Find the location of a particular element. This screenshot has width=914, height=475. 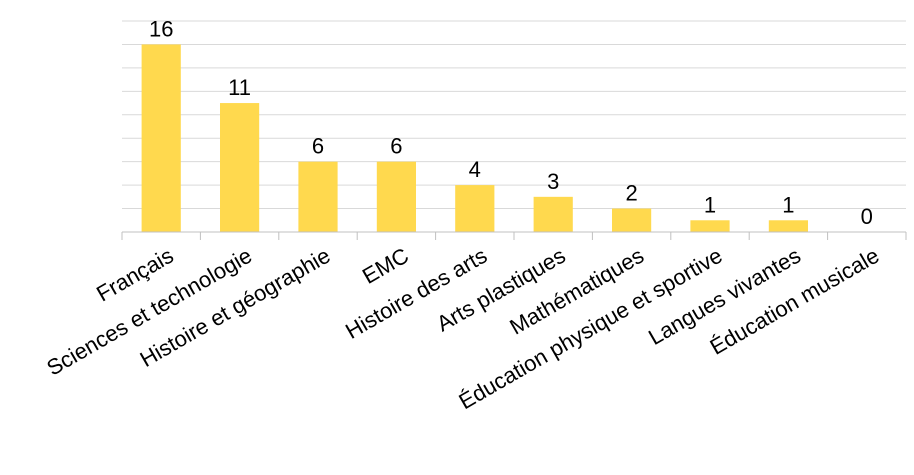

data-label: 3 is located at coordinates (553, 181).